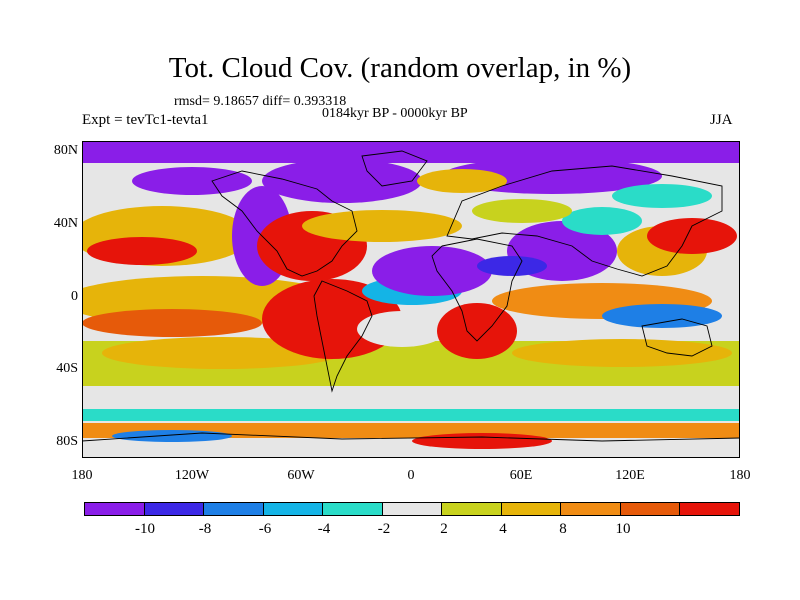  What do you see at coordinates (265, 529) in the screenshot?
I see `colorbar-label-3: -6` at bounding box center [265, 529].